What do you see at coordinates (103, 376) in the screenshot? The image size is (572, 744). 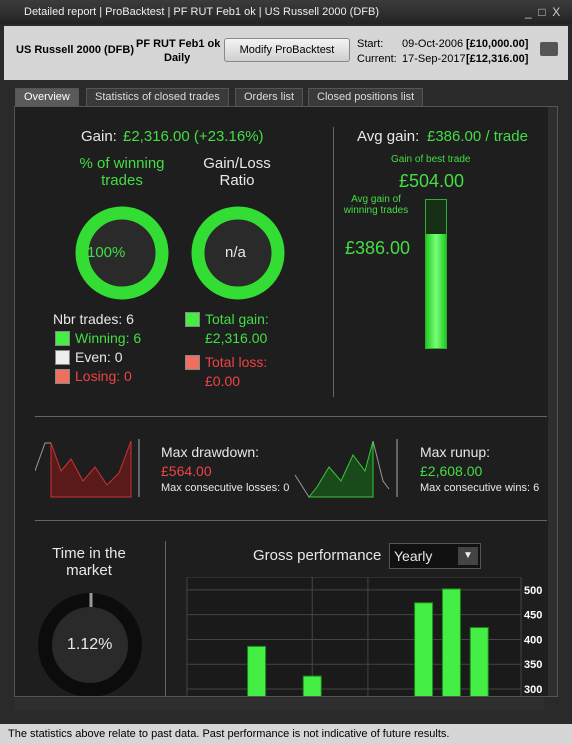 I see `losing: Losing: 0` at bounding box center [103, 376].